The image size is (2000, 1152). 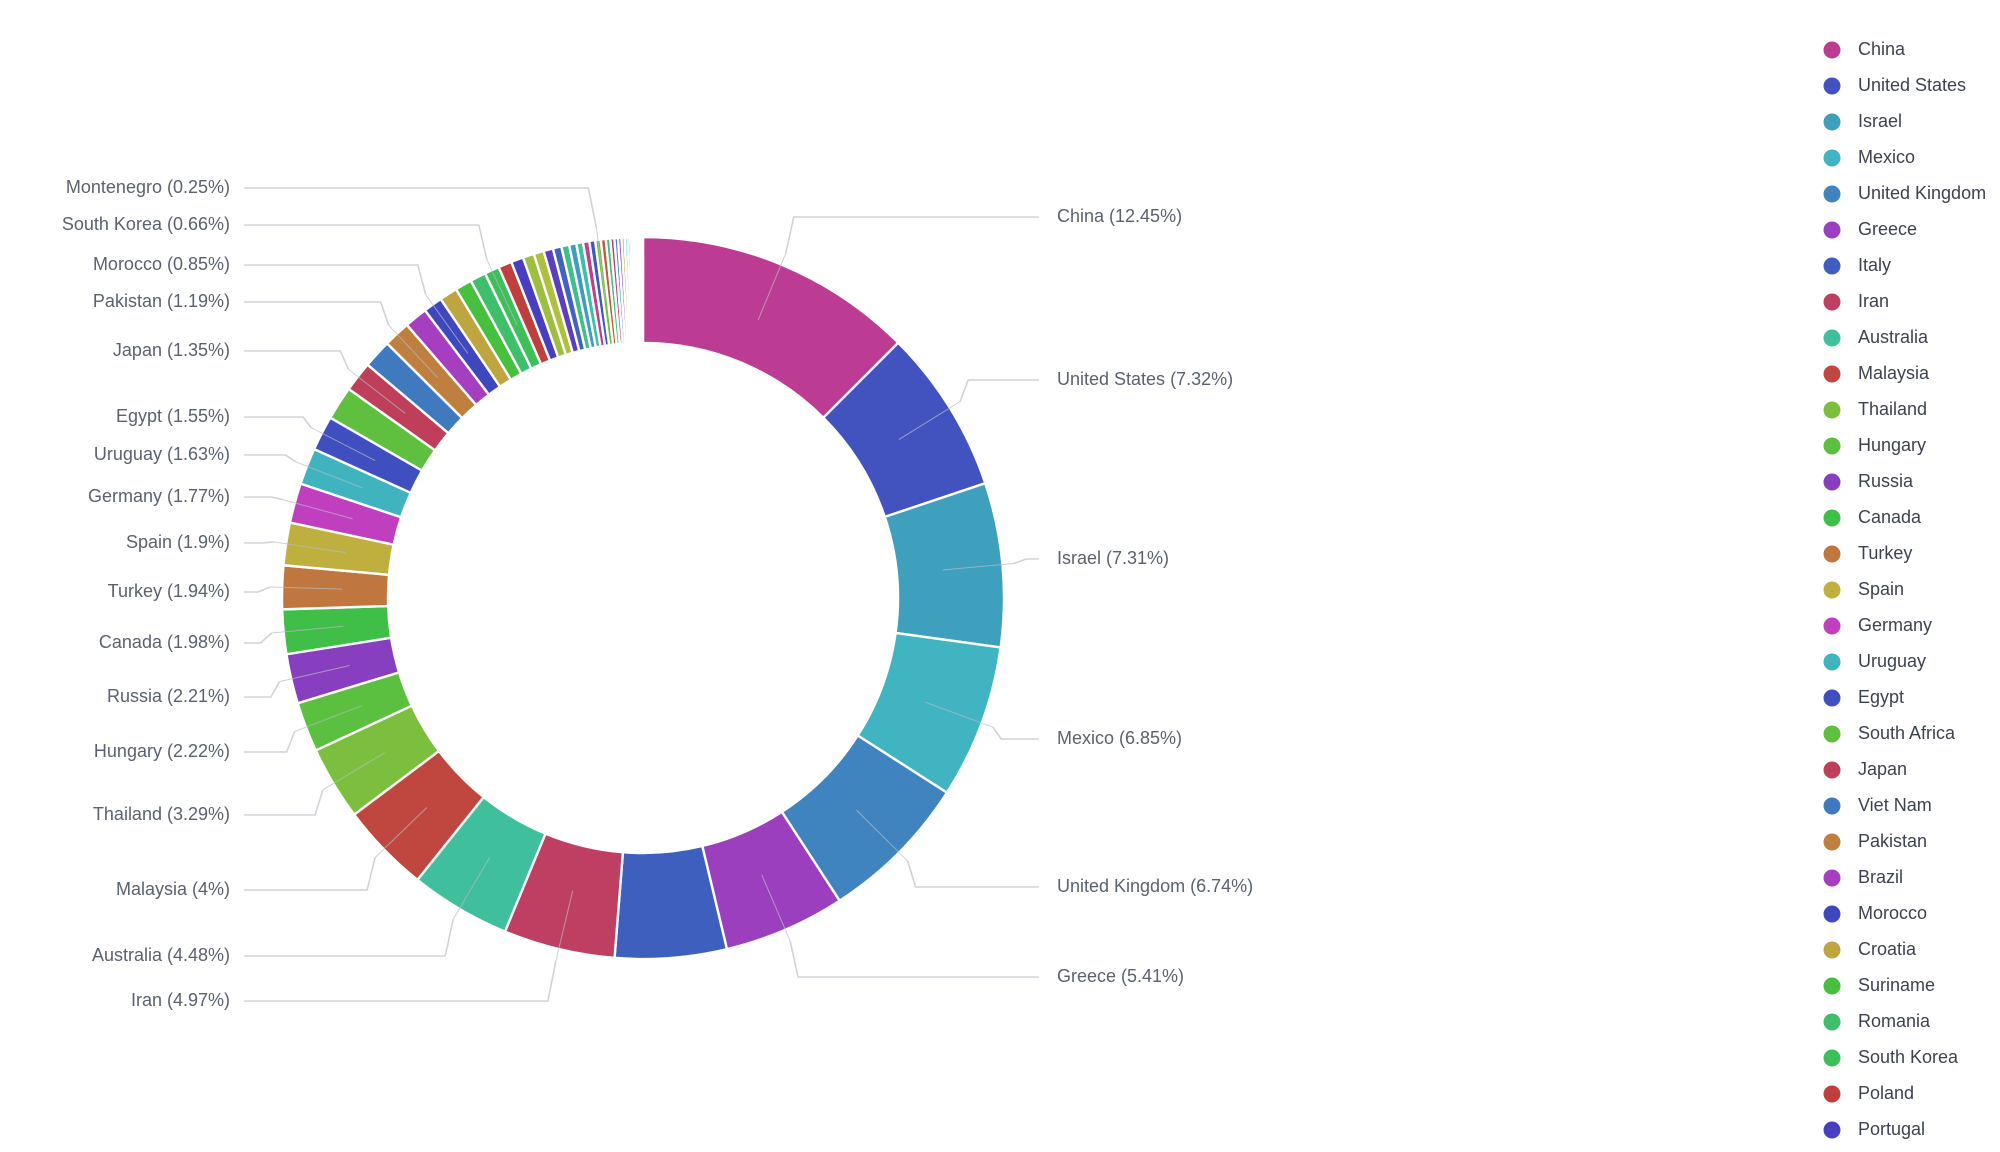 I want to click on leader-uruguay, so click(x=270, y=458).